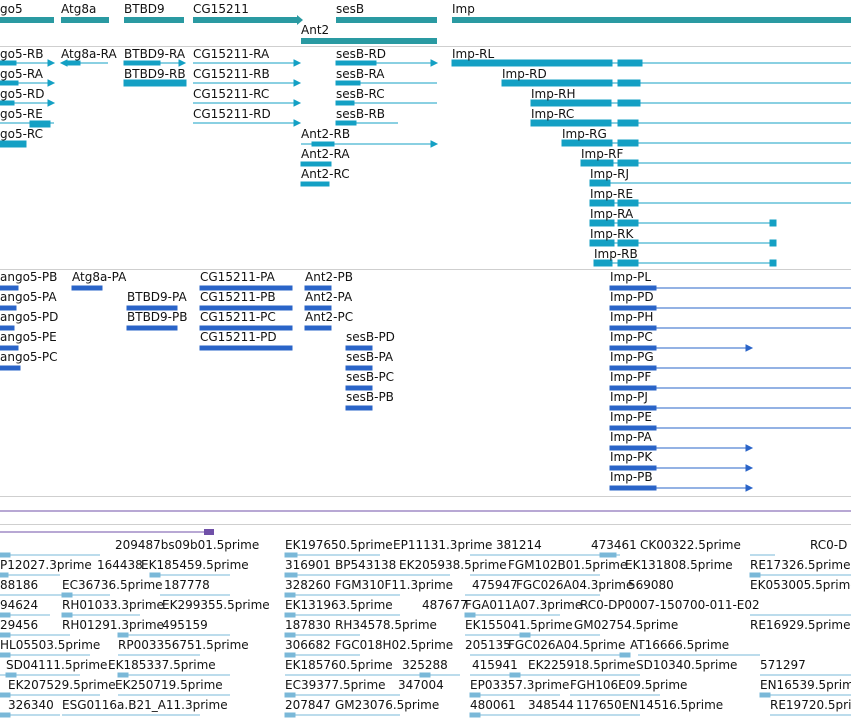 This screenshot has width=851, height=721. I want to click on est-label: EC36736.5prime, so click(112, 585).